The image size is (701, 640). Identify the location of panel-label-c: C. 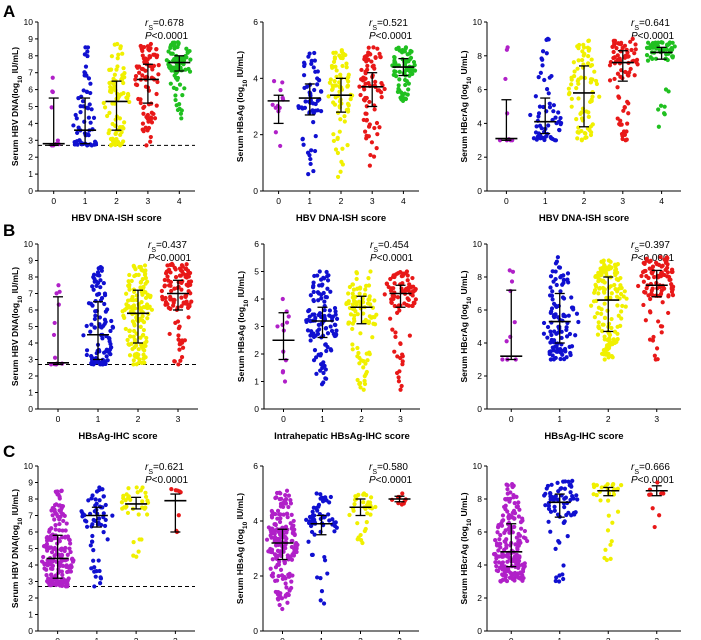
(9, 451).